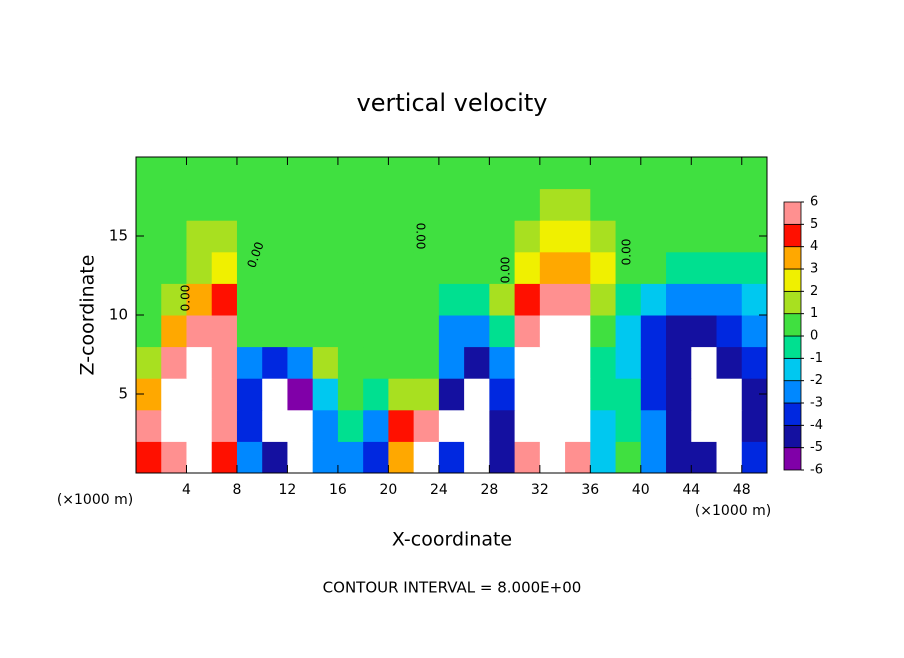 The image size is (904, 658). What do you see at coordinates (452, 103) in the screenshot?
I see `chart-title: vertical velocity` at bounding box center [452, 103].